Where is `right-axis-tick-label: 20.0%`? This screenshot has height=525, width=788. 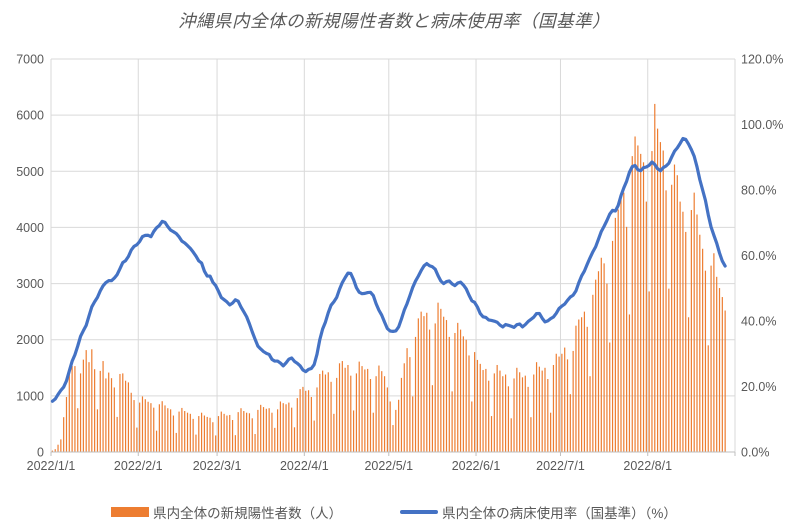 right-axis-tick-label: 20.0% is located at coordinates (758, 387).